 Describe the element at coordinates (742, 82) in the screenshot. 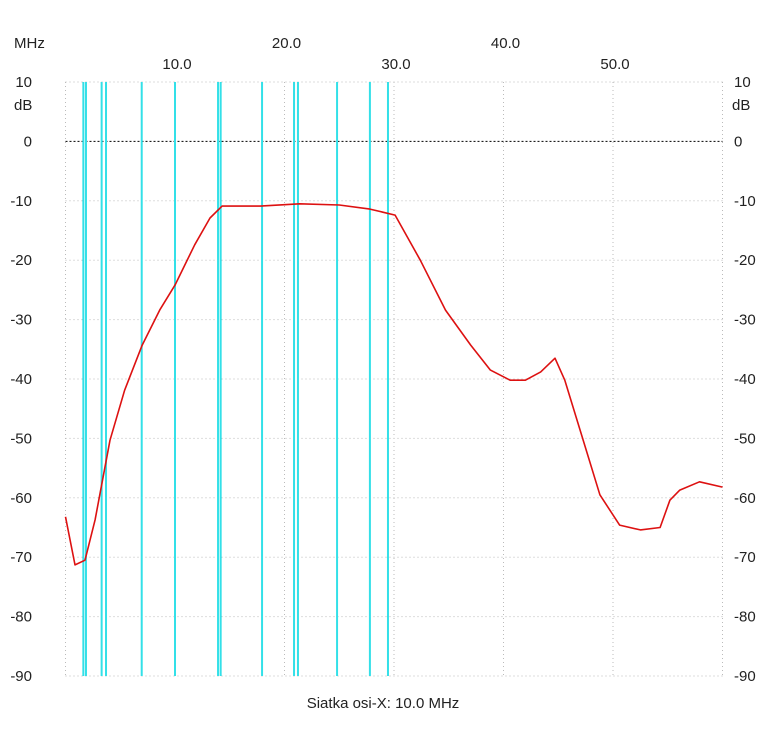

I see `y-tick-label-right: 10` at that location.